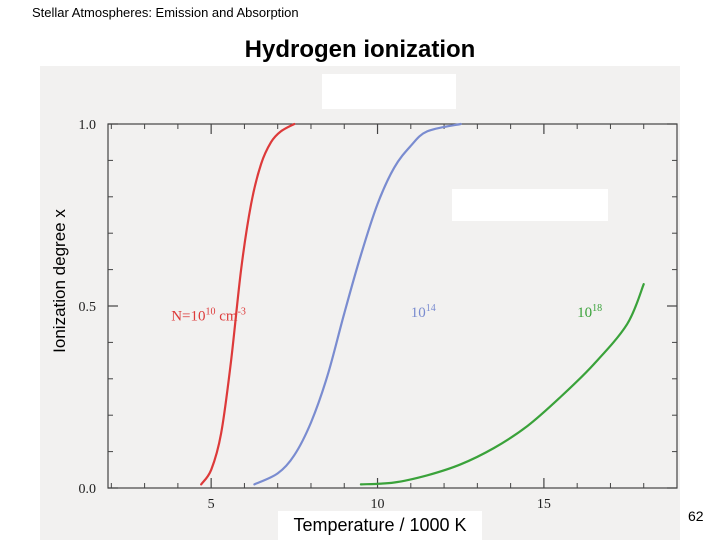 Image resolution: width=720 pixels, height=540 pixels. Describe the element at coordinates (380, 525) in the screenshot. I see `x-axis-label: Temperature / 1000 K` at that location.